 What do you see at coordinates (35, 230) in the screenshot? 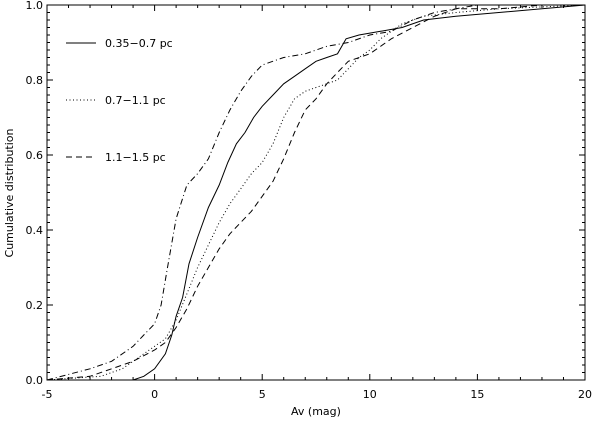
I see `y-tick-label: 0.4` at bounding box center [35, 230].